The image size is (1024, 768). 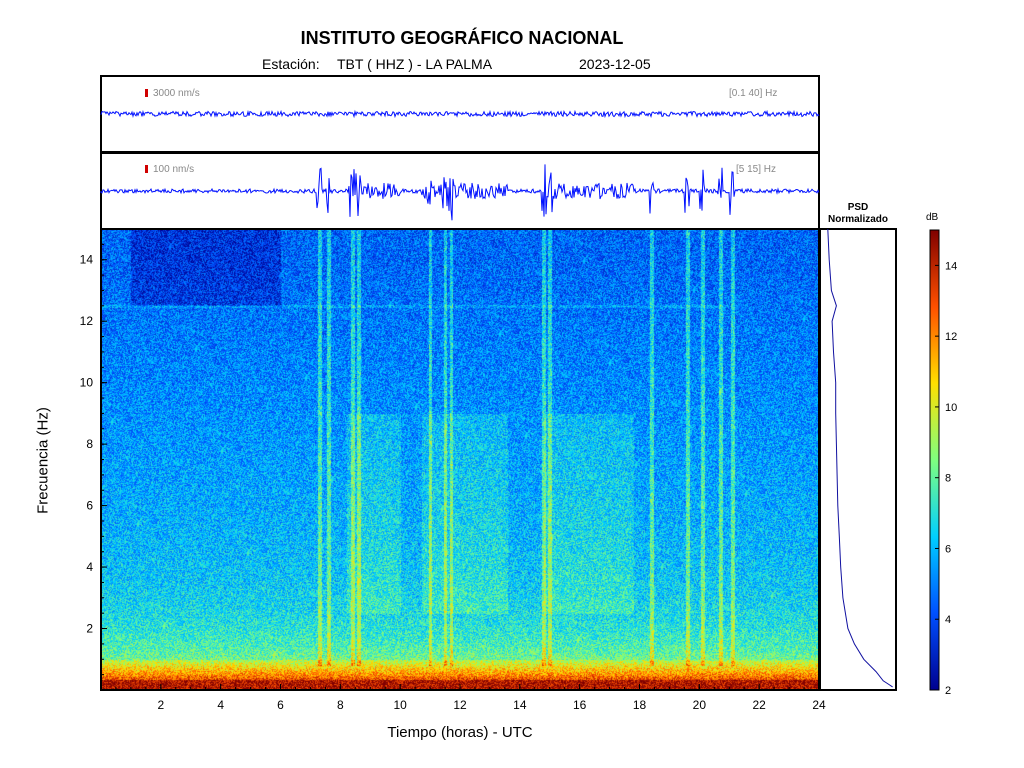 What do you see at coordinates (700, 705) in the screenshot?
I see `x-tick-label: 20` at bounding box center [700, 705].